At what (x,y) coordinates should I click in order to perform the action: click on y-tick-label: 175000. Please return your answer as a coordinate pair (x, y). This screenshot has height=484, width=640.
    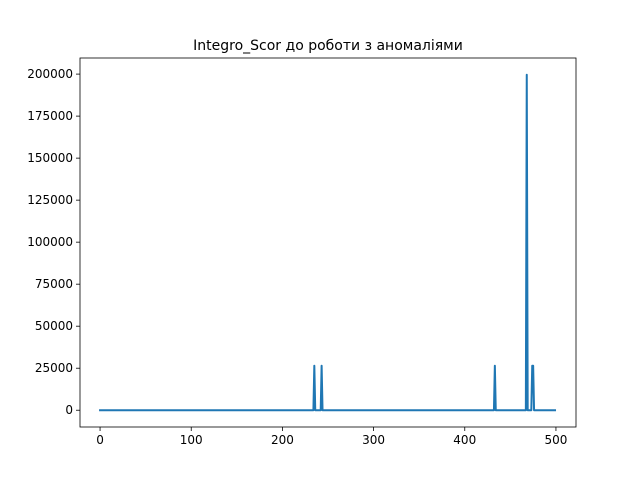
    Looking at the image, I should click on (50, 116).